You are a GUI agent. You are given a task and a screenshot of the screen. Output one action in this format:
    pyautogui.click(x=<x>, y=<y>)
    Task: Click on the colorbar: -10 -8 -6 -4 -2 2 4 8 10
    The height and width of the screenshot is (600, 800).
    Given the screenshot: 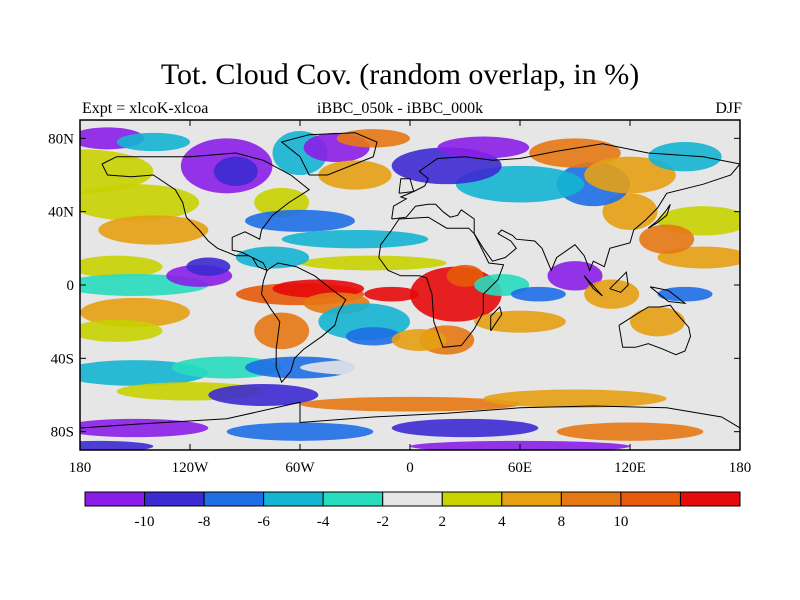 What is the action you would take?
    pyautogui.click(x=412, y=510)
    